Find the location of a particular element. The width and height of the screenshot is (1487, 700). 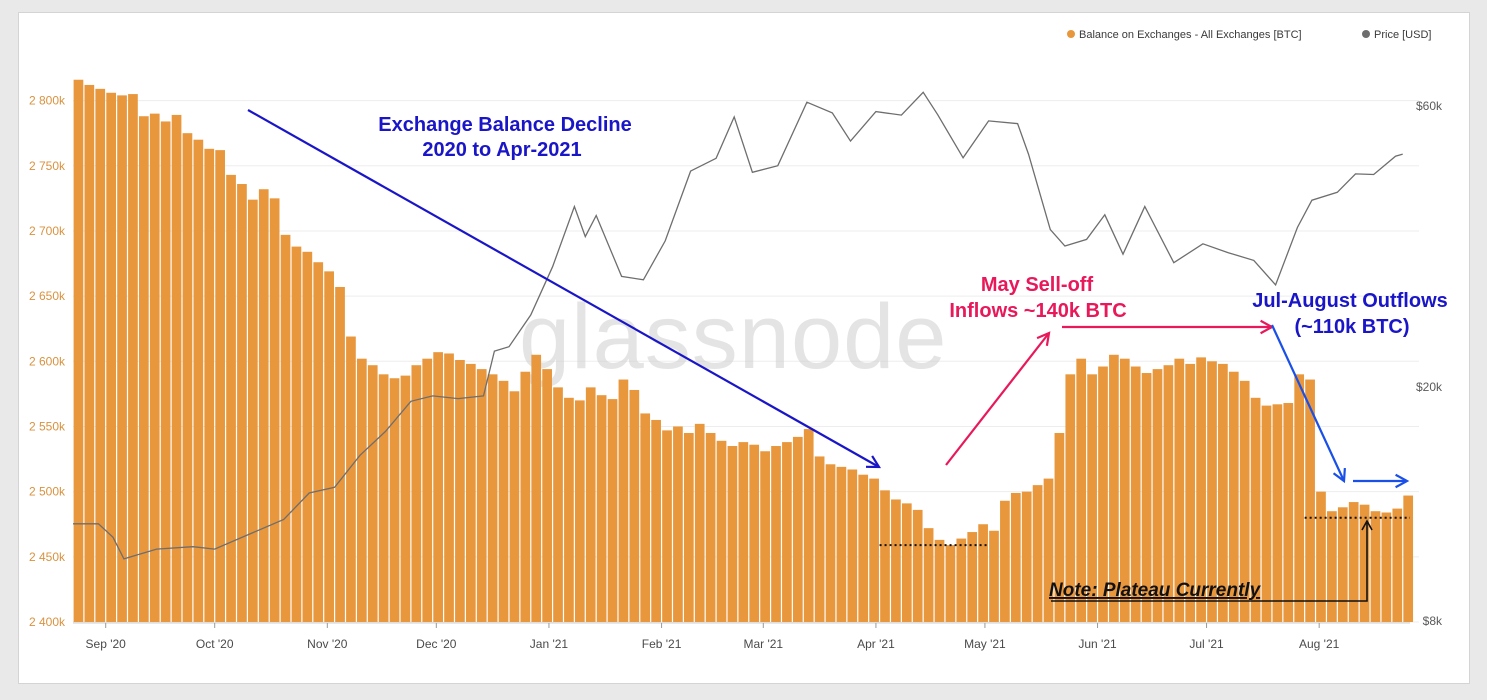

y-left-tick-label: 2 650k is located at coordinates (47, 296).